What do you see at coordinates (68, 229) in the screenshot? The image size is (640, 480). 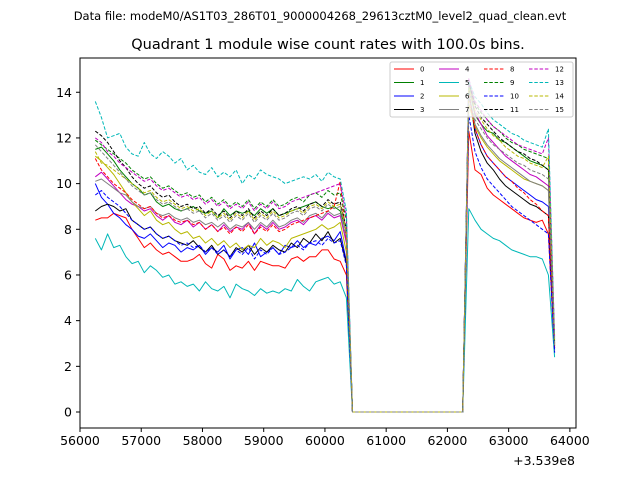 I see `y-tick-label: 8` at bounding box center [68, 229].